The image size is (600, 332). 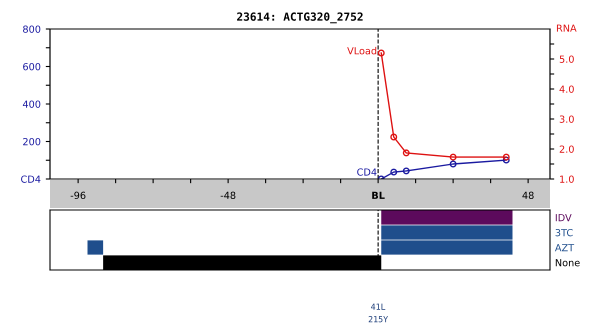 What do you see at coordinates (568, 262) in the screenshot?
I see `y-tick-label: None` at bounding box center [568, 262].